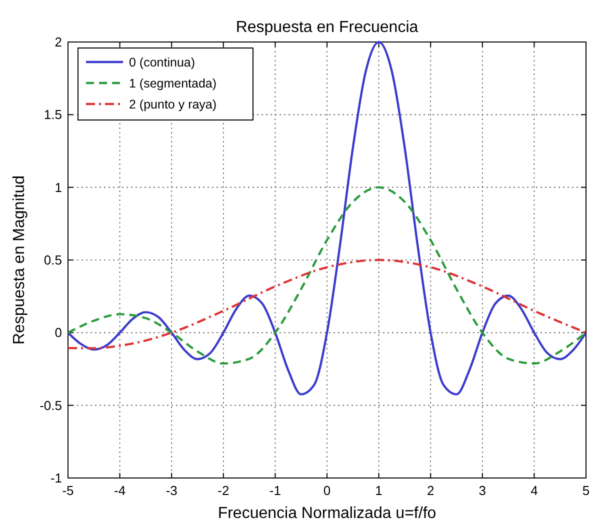 This screenshot has height=525, width=596. Describe the element at coordinates (586, 490) in the screenshot. I see `x-tick-label: 5` at that location.